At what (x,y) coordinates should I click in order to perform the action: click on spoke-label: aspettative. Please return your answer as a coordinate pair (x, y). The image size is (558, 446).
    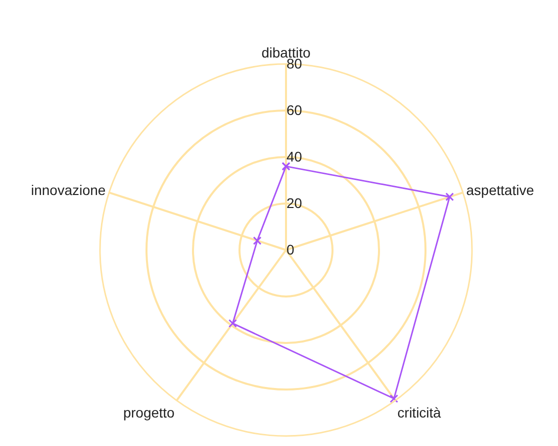
    Looking at the image, I should click on (500, 190).